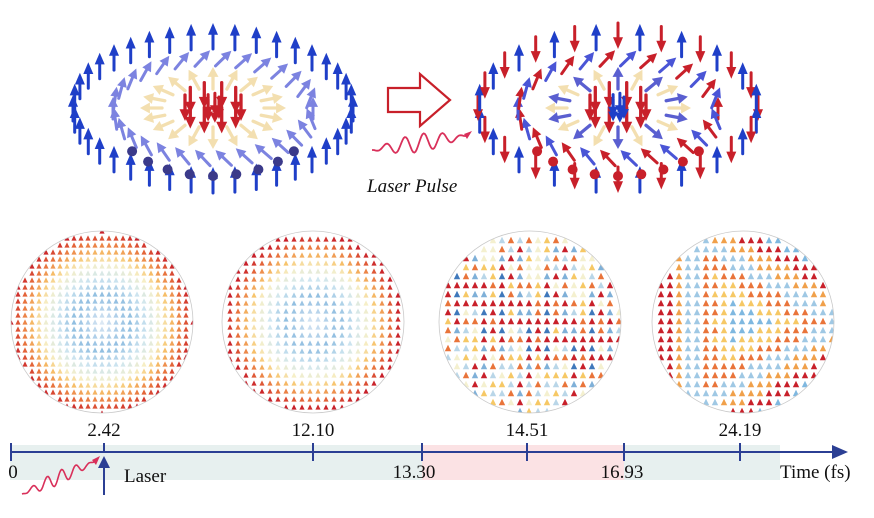 Image resolution: width=874 pixels, height=518 pixels. I want to click on laser-label: Laser, so click(145, 476).